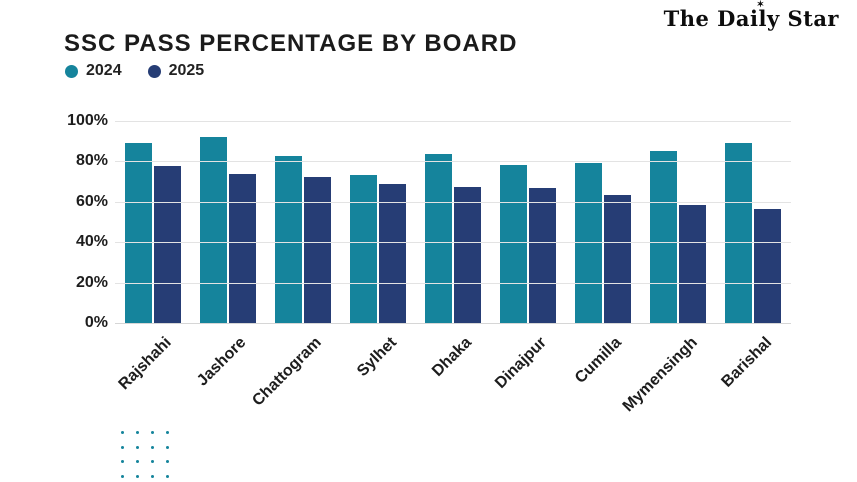 The width and height of the screenshot is (857, 482). Describe the element at coordinates (91, 161) in the screenshot. I see `y-axis-tick-label-80: 80%` at that location.